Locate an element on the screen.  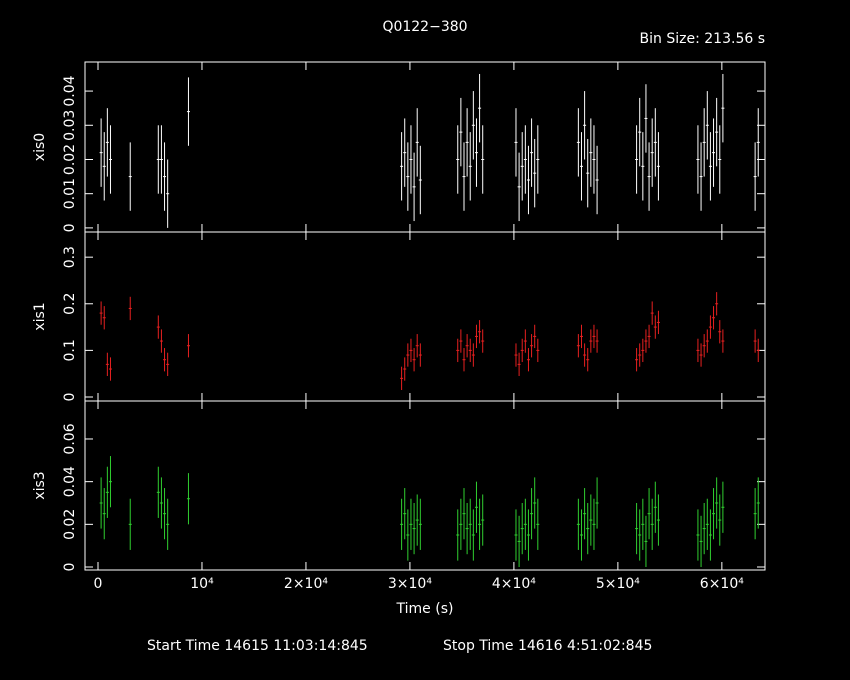
y-axis-label: xis1 is located at coordinates (40, 316).